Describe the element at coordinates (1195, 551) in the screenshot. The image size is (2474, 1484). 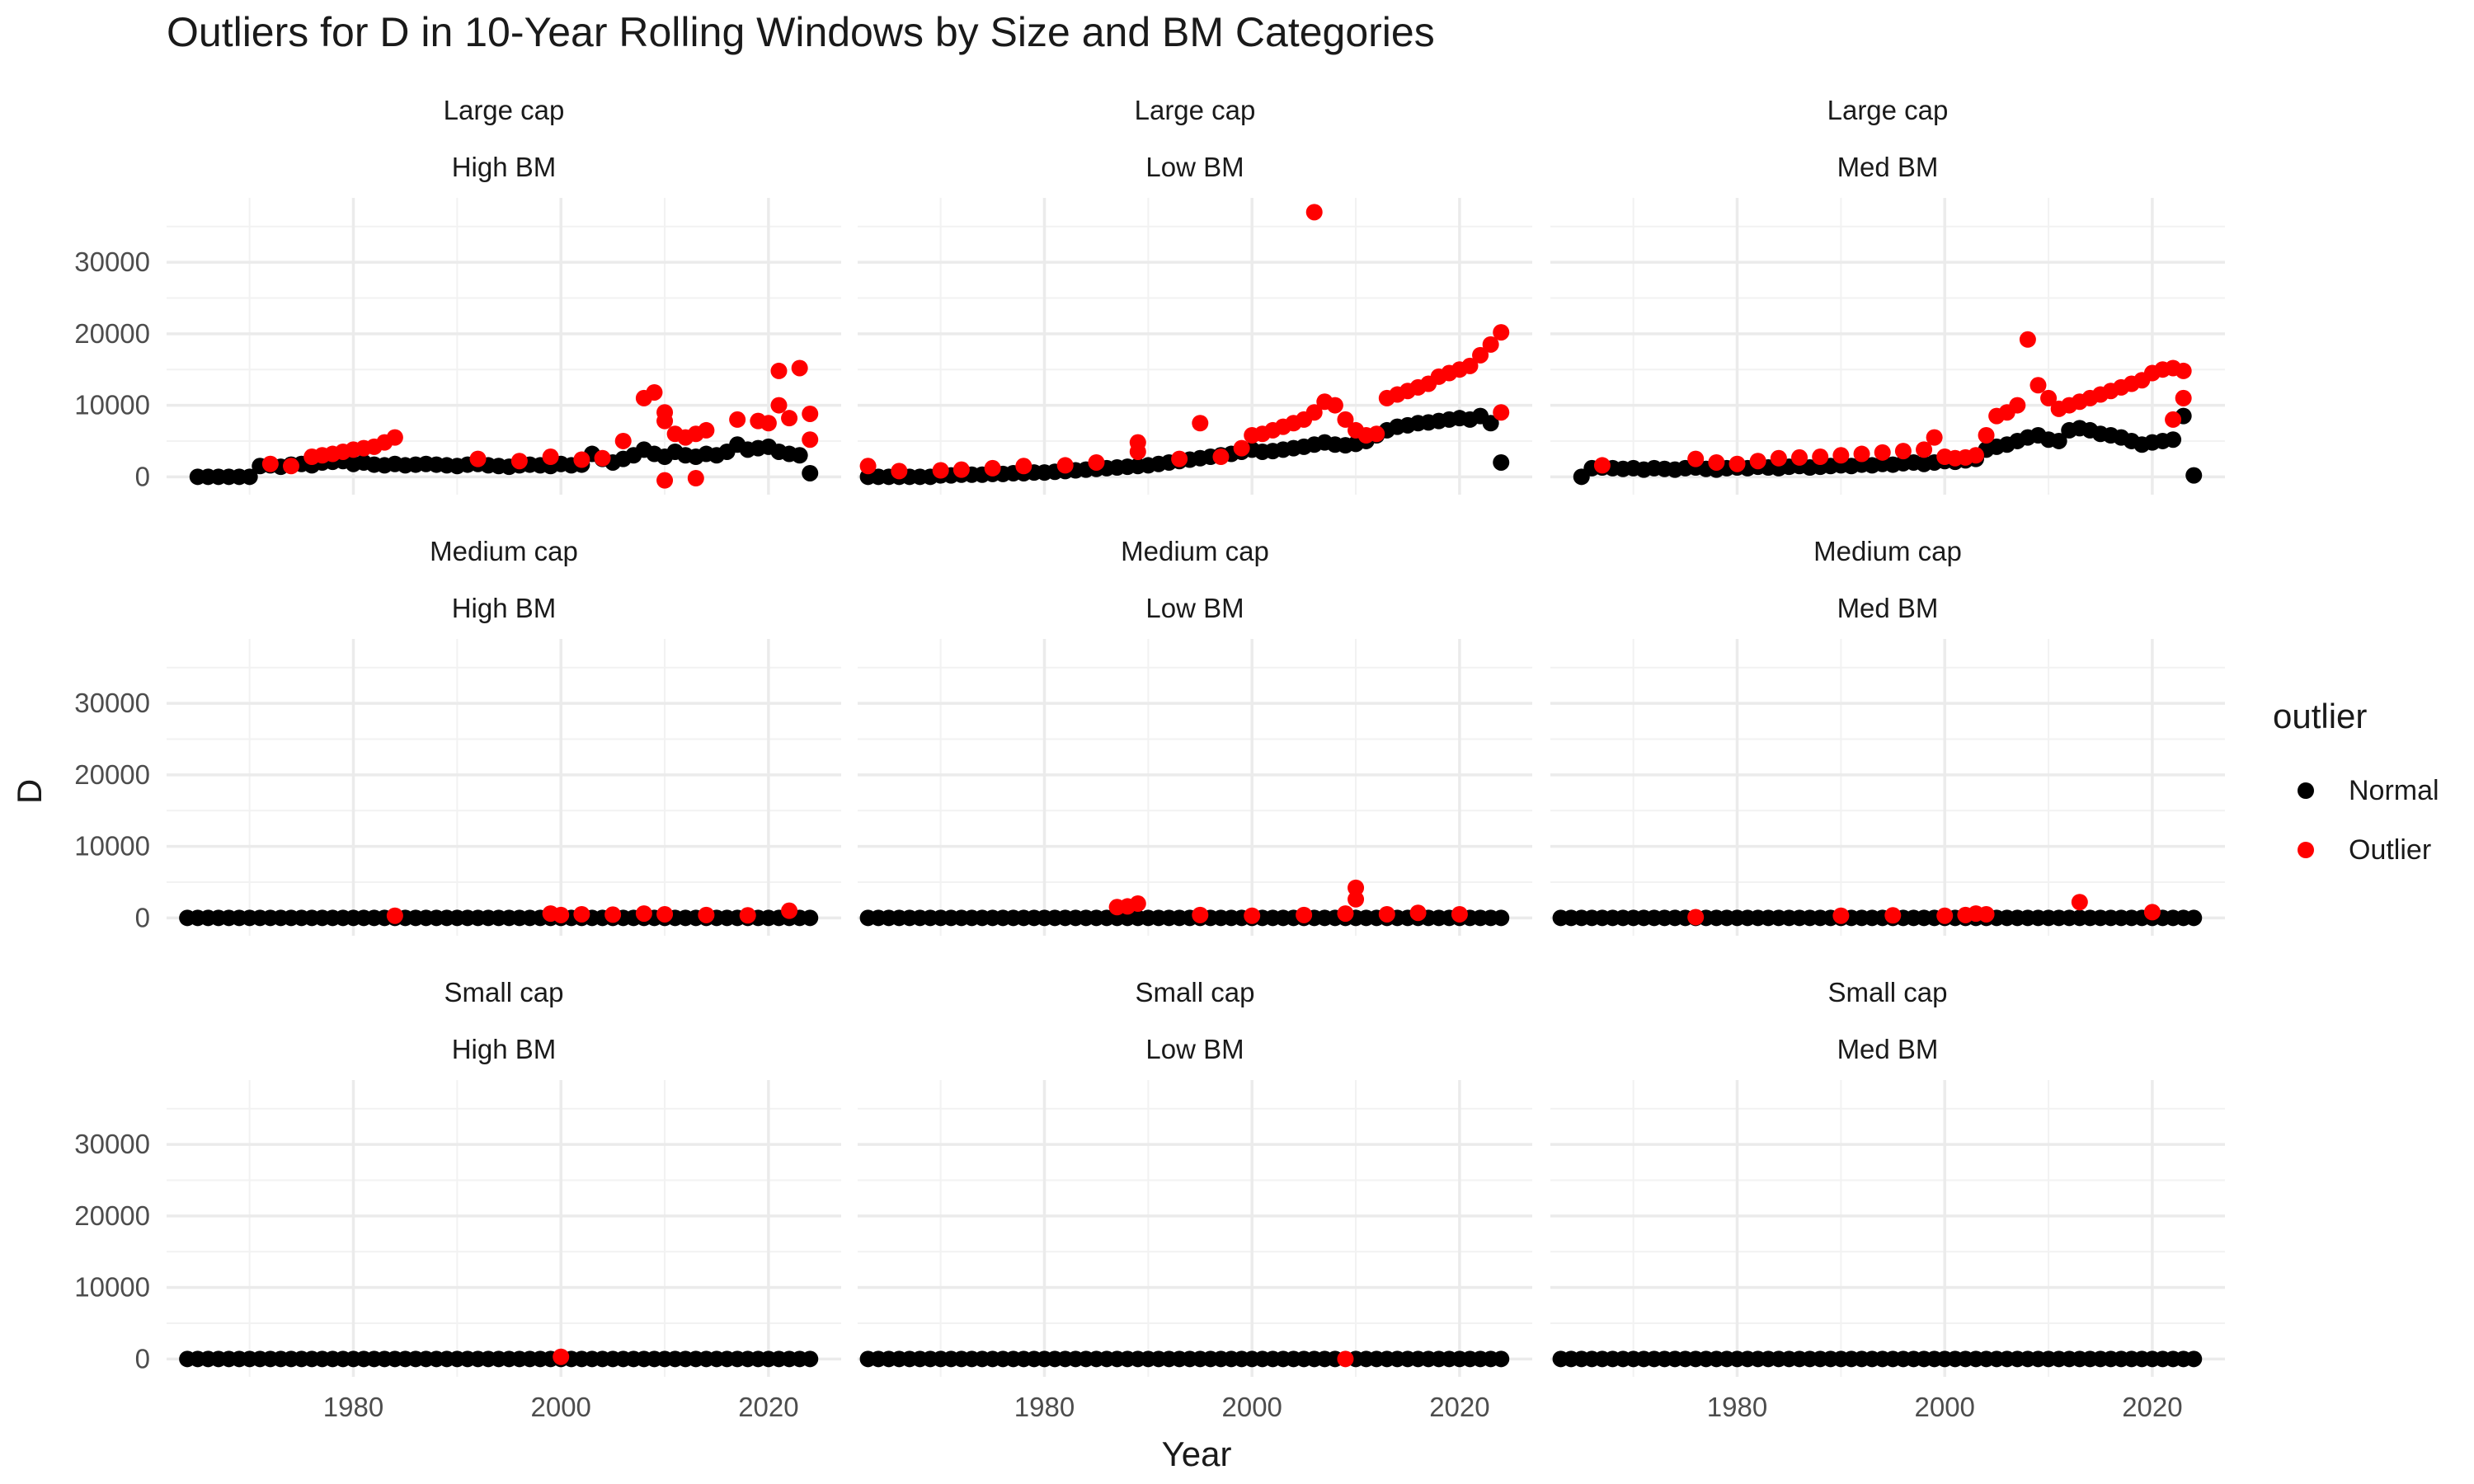
I see `facet-2-2-size-label: Medium cap` at that location.